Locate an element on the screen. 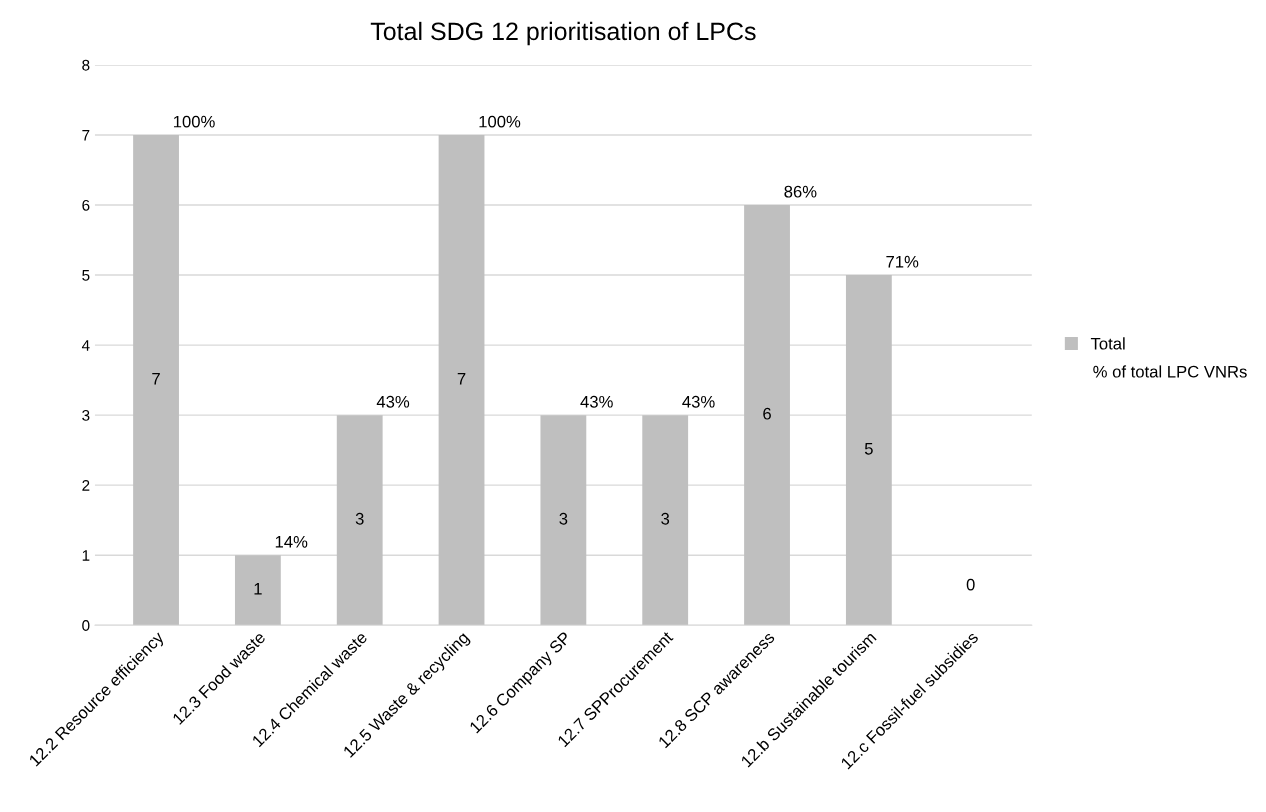  data-label: 5 is located at coordinates (868, 449).